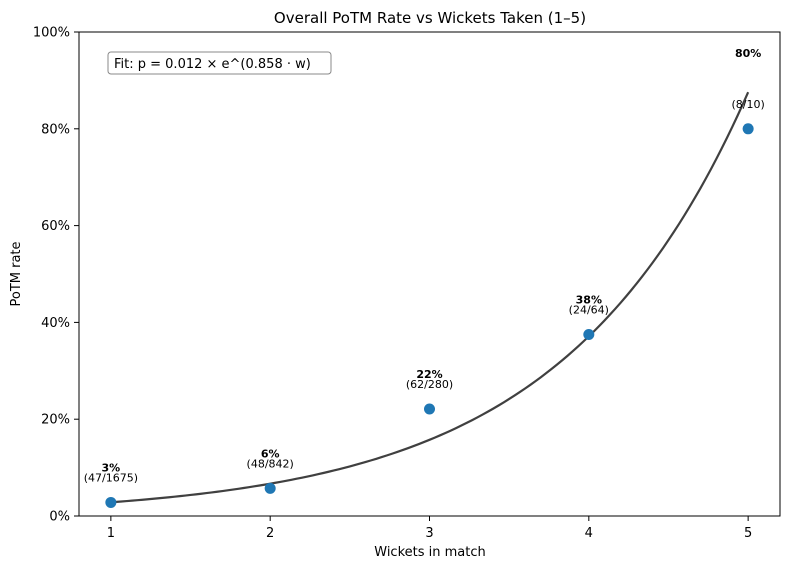 The width and height of the screenshot is (790, 569). What do you see at coordinates (111, 533) in the screenshot?
I see `x-tick-label: 1` at bounding box center [111, 533].